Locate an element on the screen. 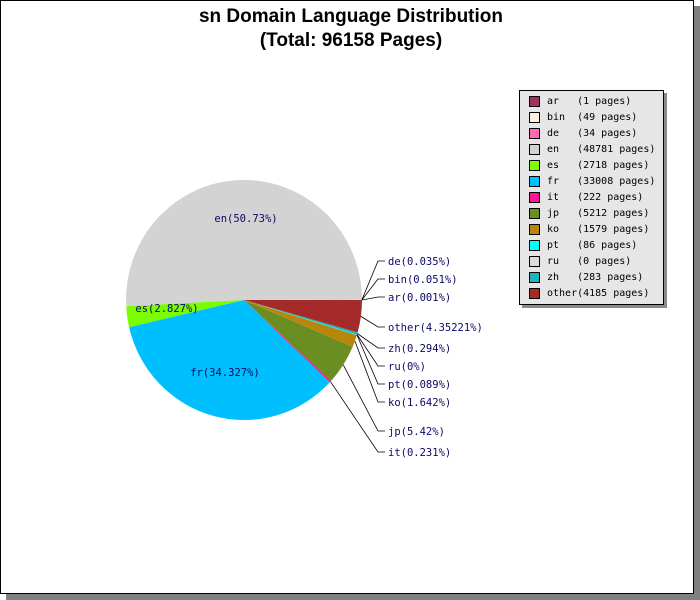  leader-line-de is located at coordinates (373, 280).